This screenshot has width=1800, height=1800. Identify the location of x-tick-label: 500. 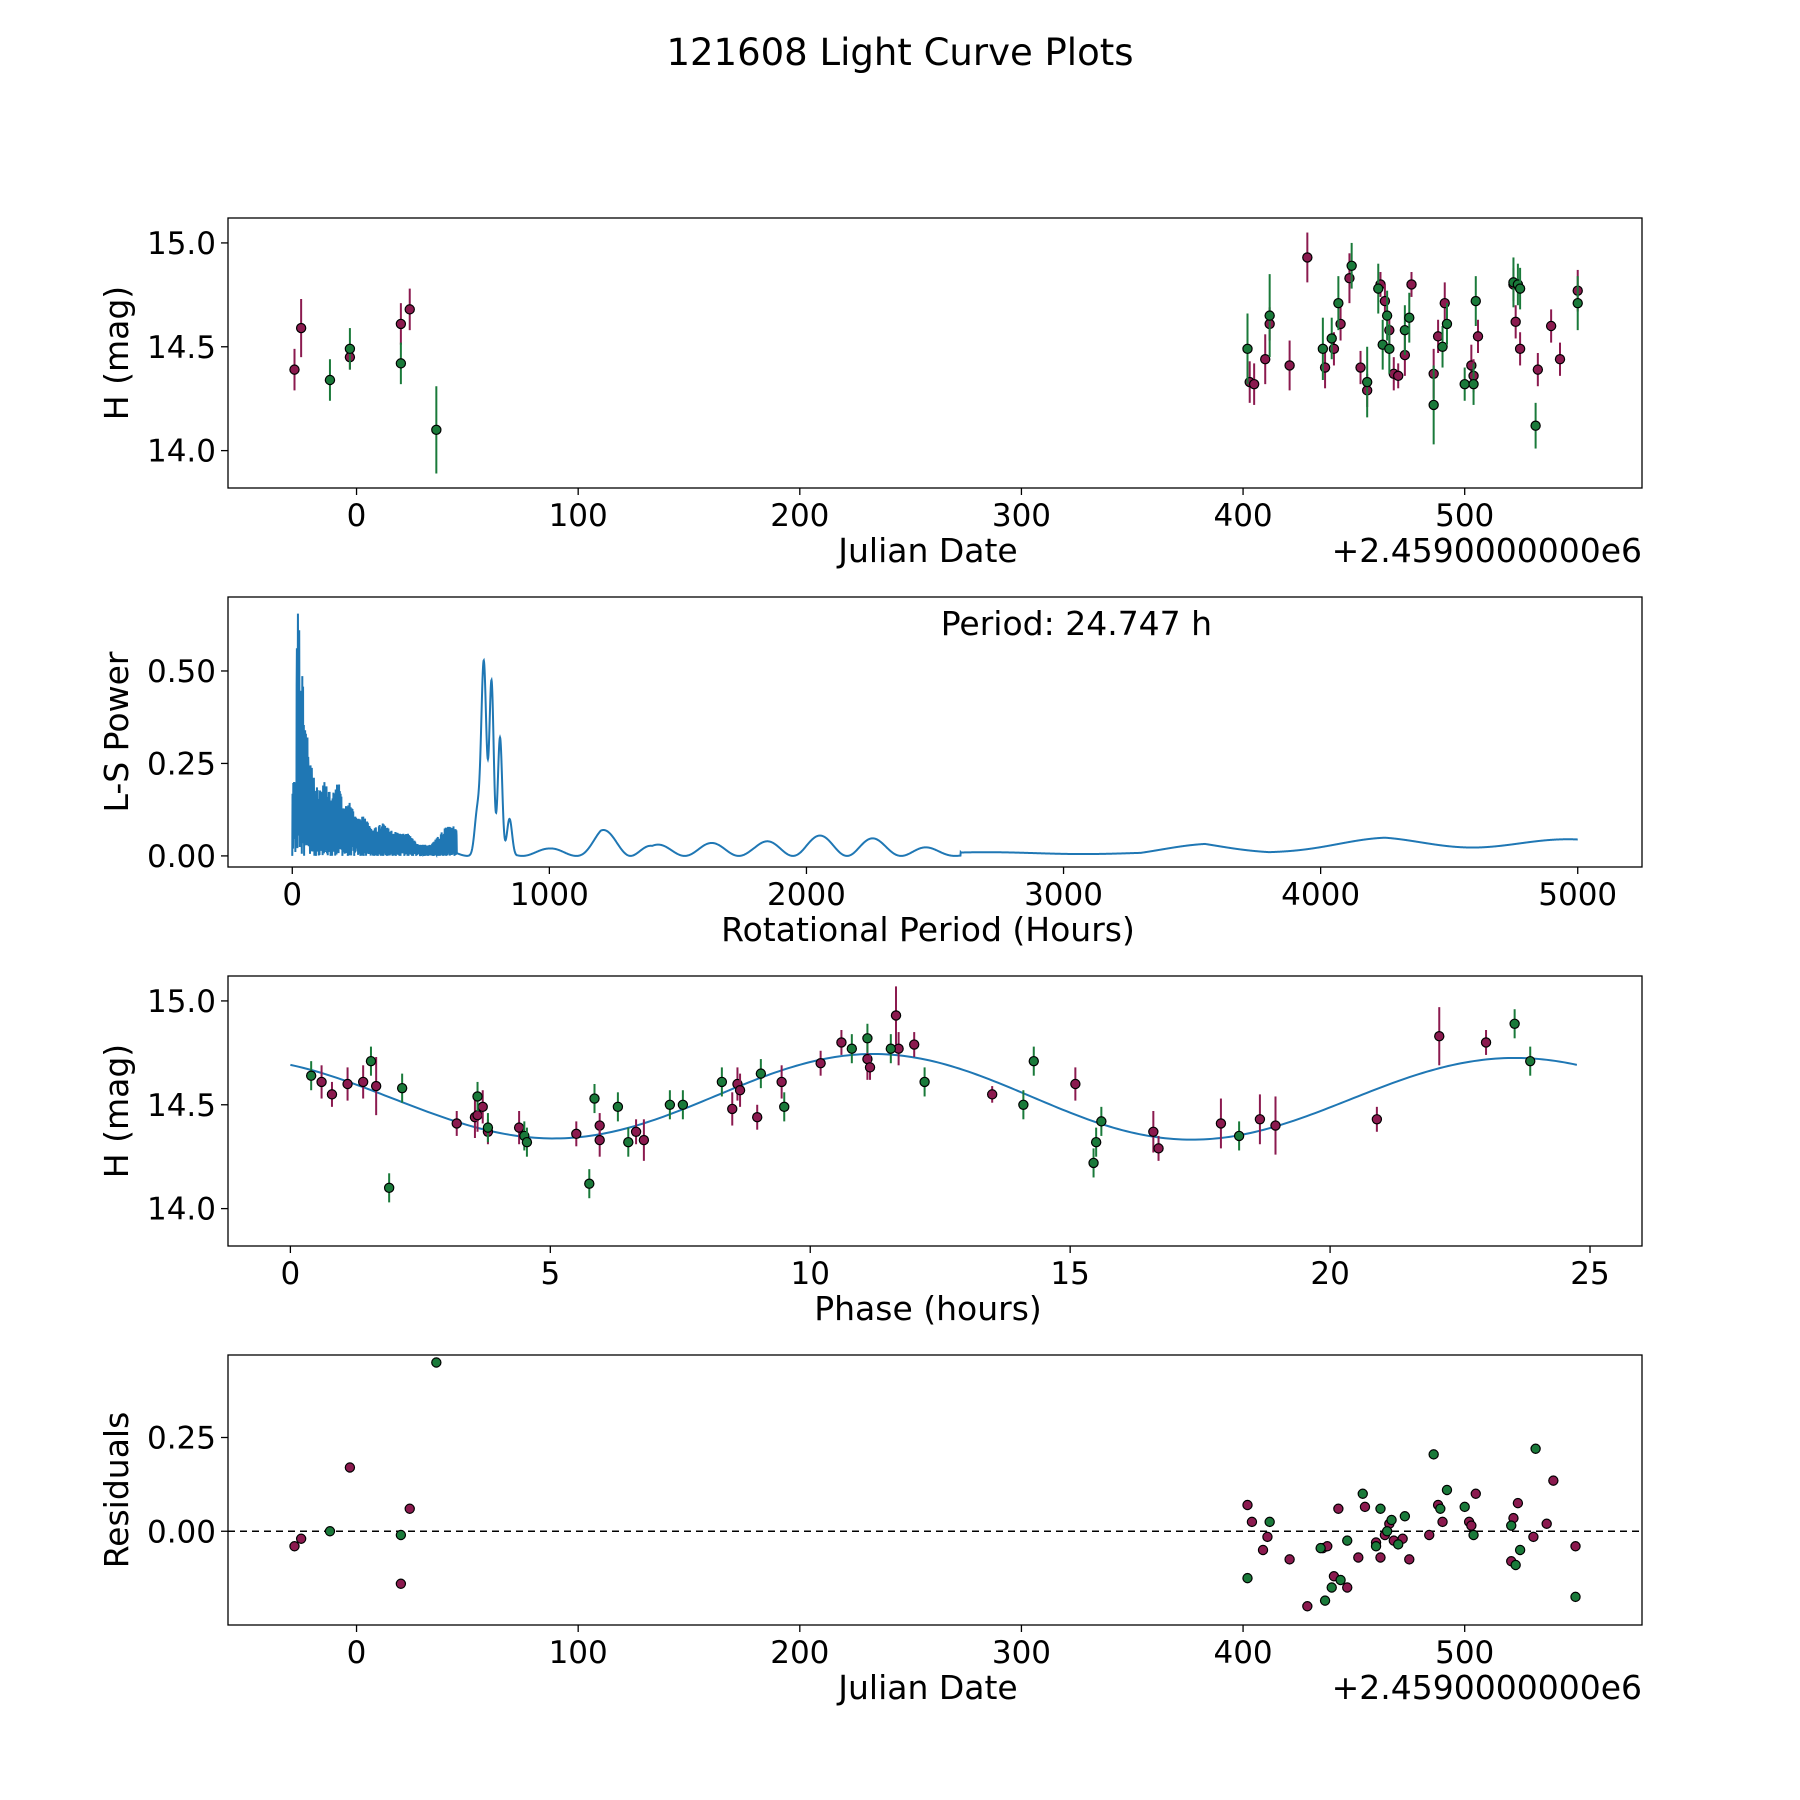
(1464, 1653).